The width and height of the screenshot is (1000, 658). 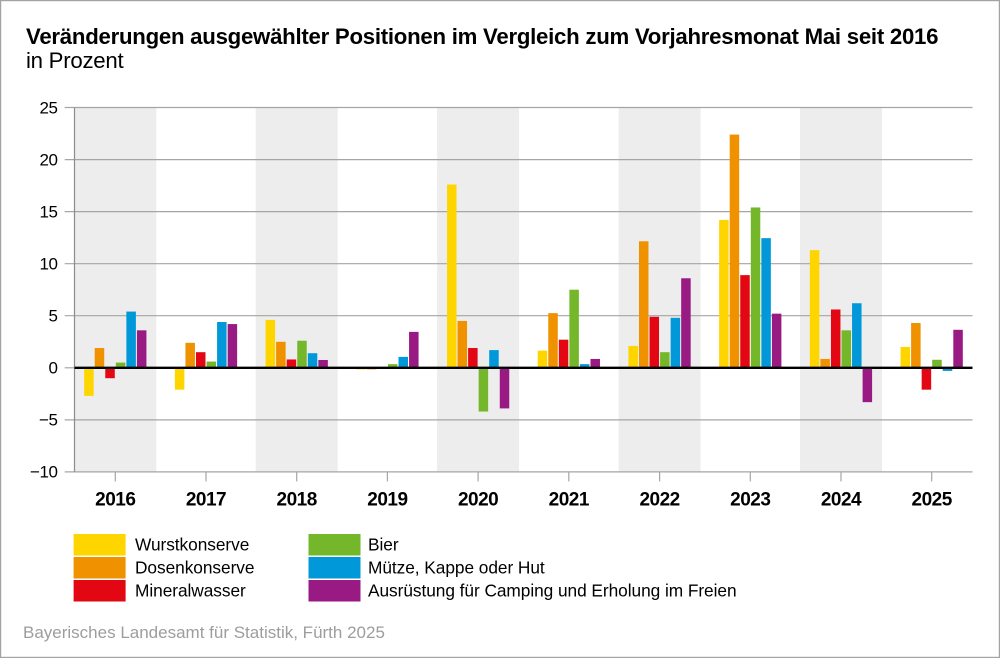 I want to click on svg-text: 2016, so click(x=115, y=500).